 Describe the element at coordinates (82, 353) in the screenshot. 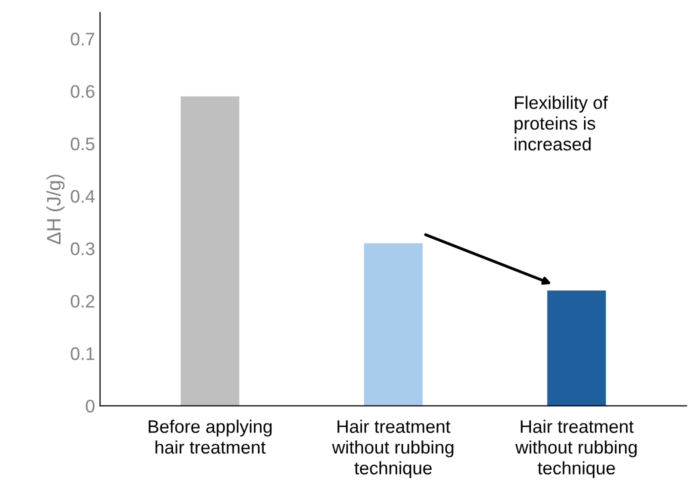

I see `y-tick-label: 0.1` at that location.